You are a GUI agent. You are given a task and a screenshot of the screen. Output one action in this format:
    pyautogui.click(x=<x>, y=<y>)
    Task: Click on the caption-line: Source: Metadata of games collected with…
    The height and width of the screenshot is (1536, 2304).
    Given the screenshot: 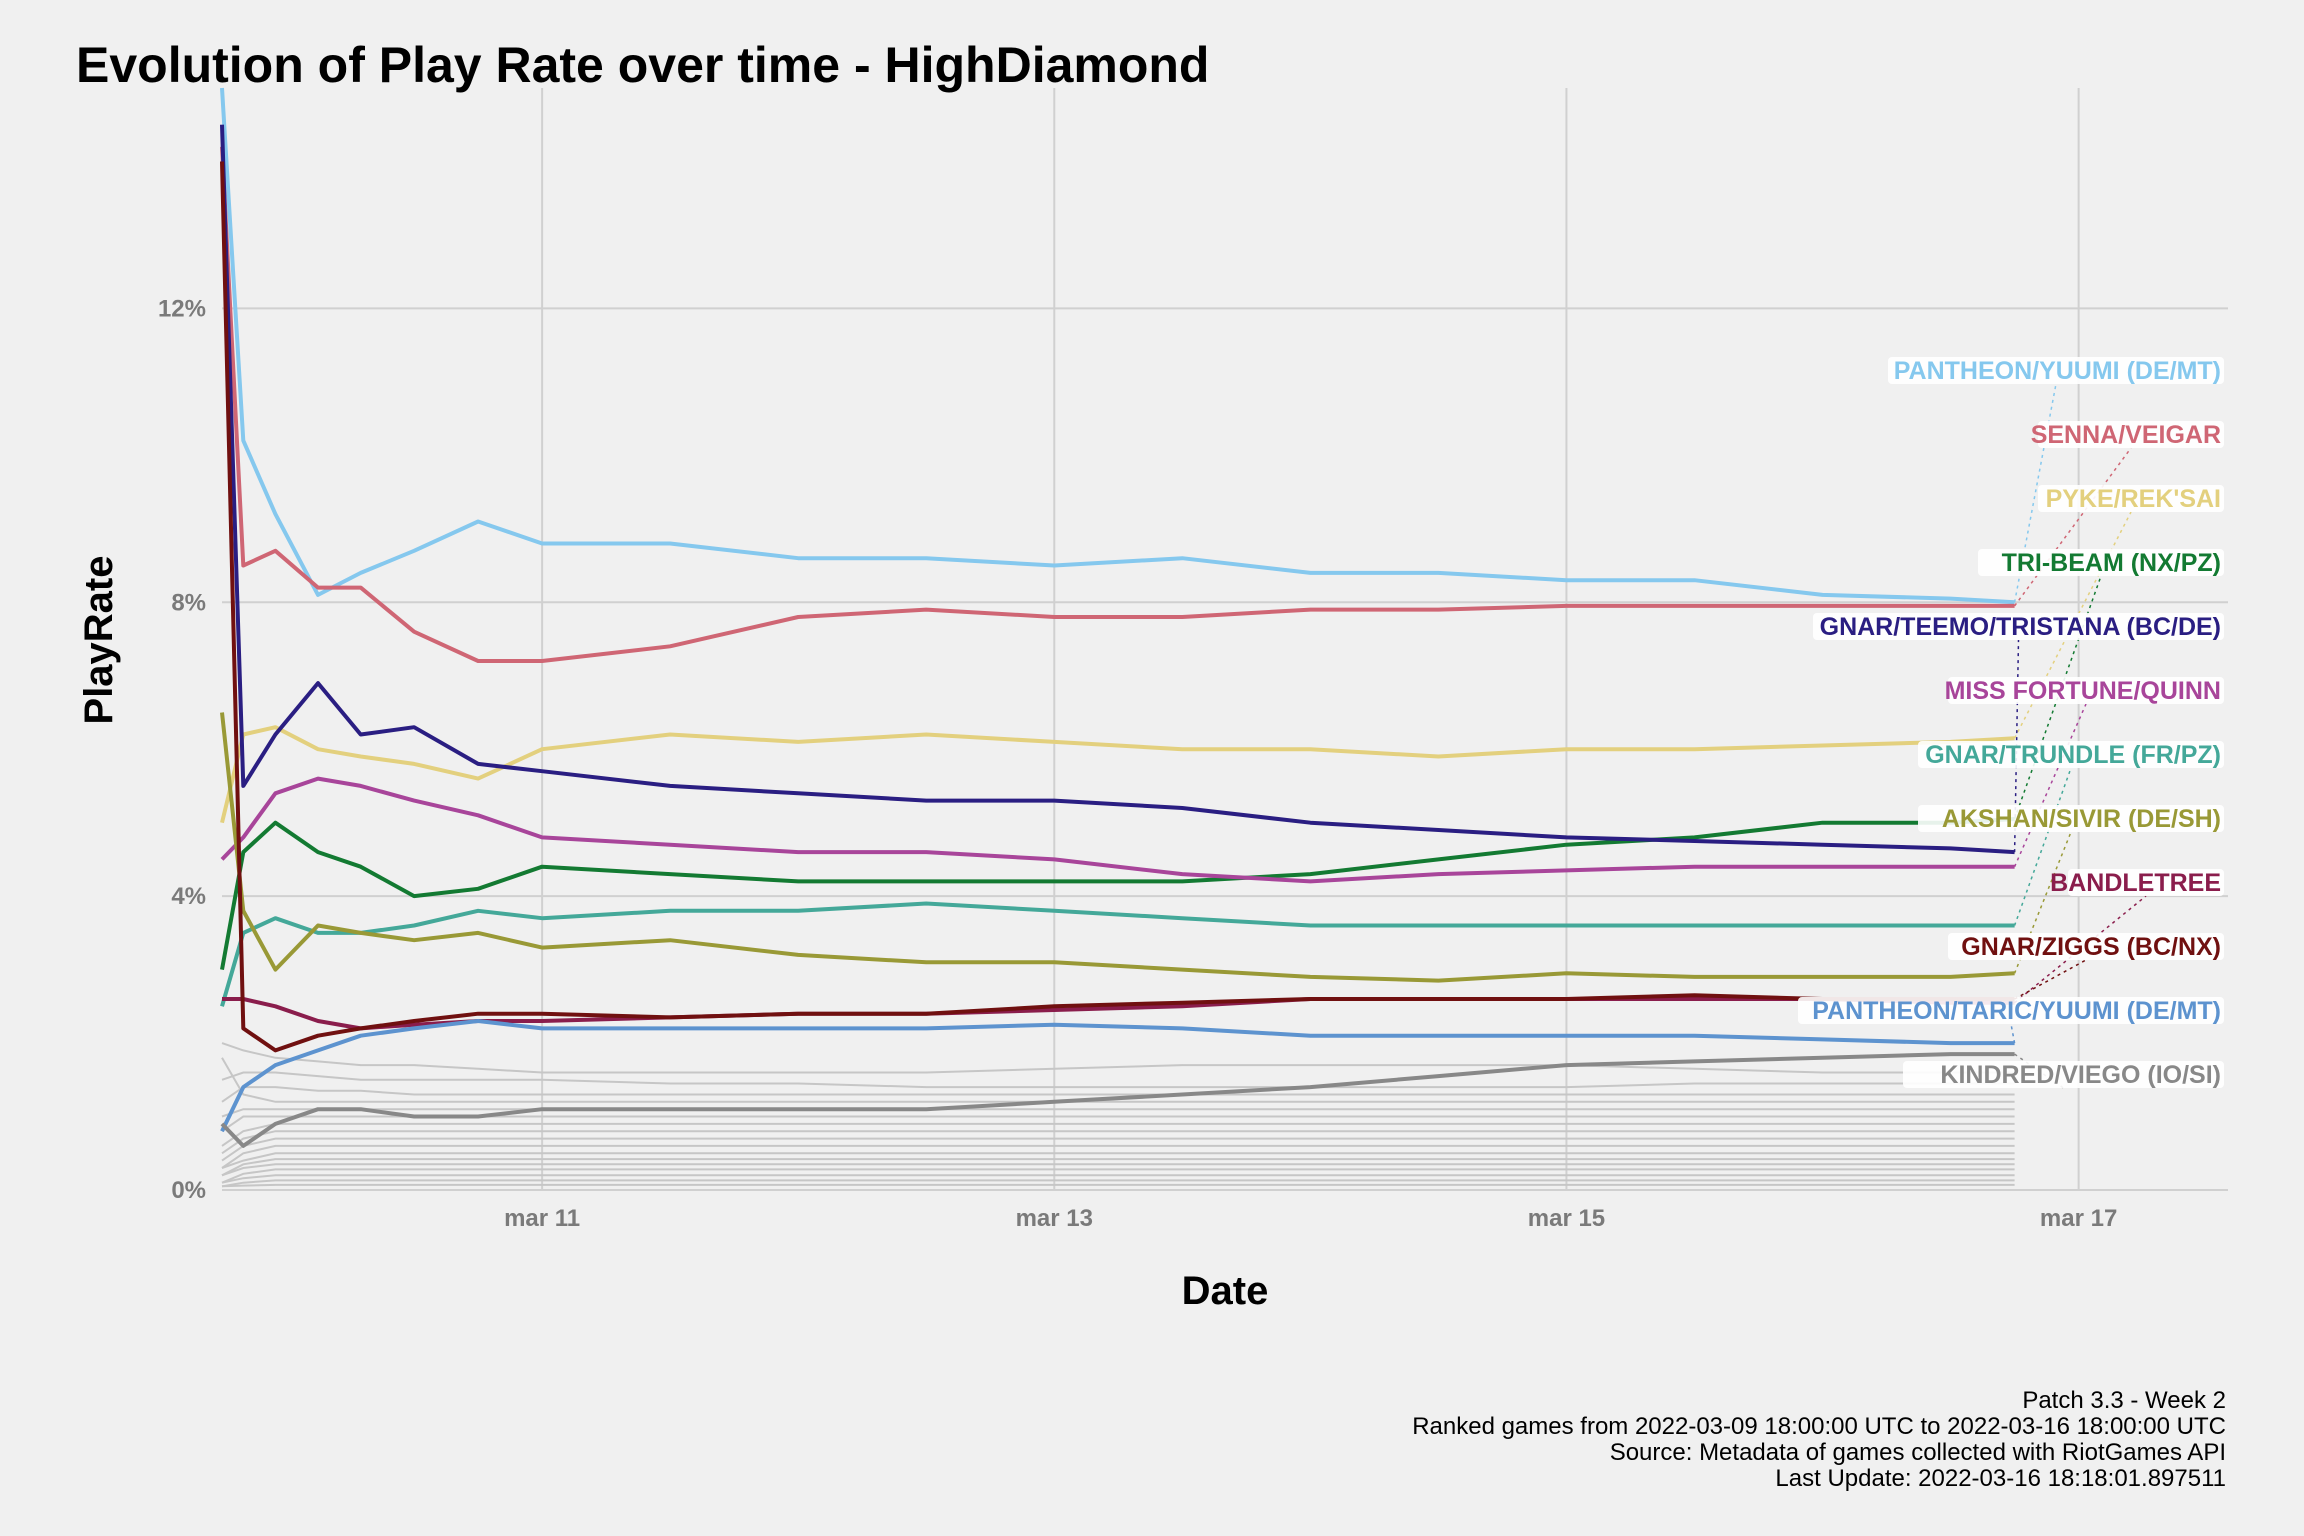 What is the action you would take?
    pyautogui.click(x=1918, y=1452)
    